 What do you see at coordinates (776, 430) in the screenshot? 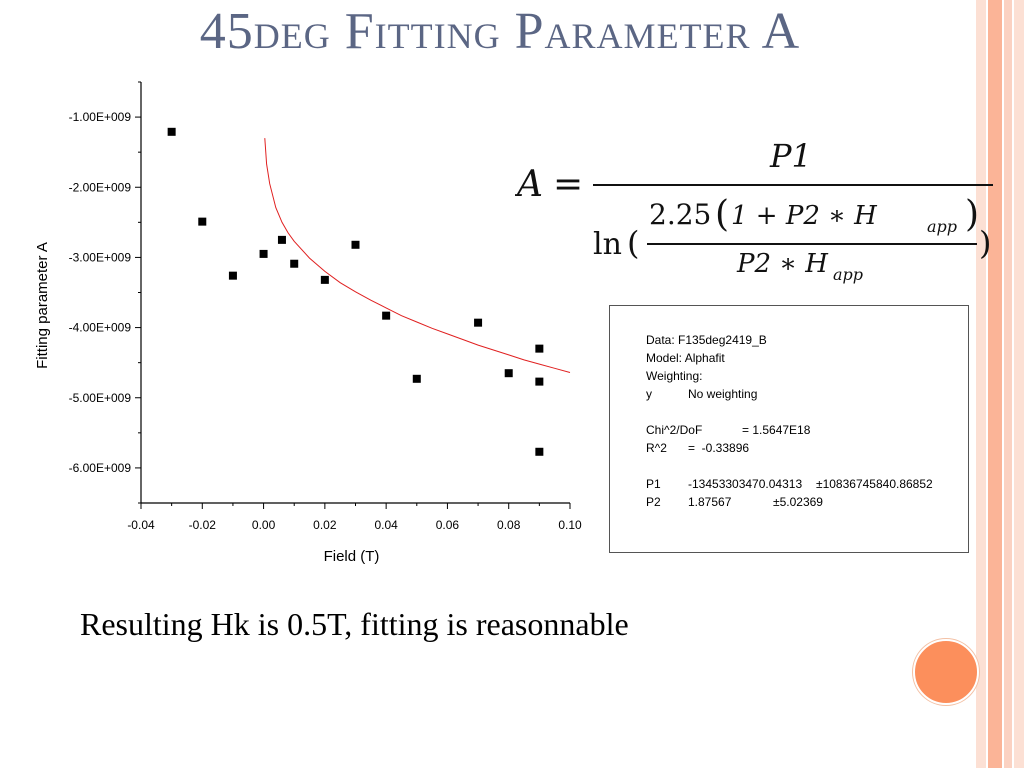
I see `fit-chi-value: = 1.5647E18` at bounding box center [776, 430].